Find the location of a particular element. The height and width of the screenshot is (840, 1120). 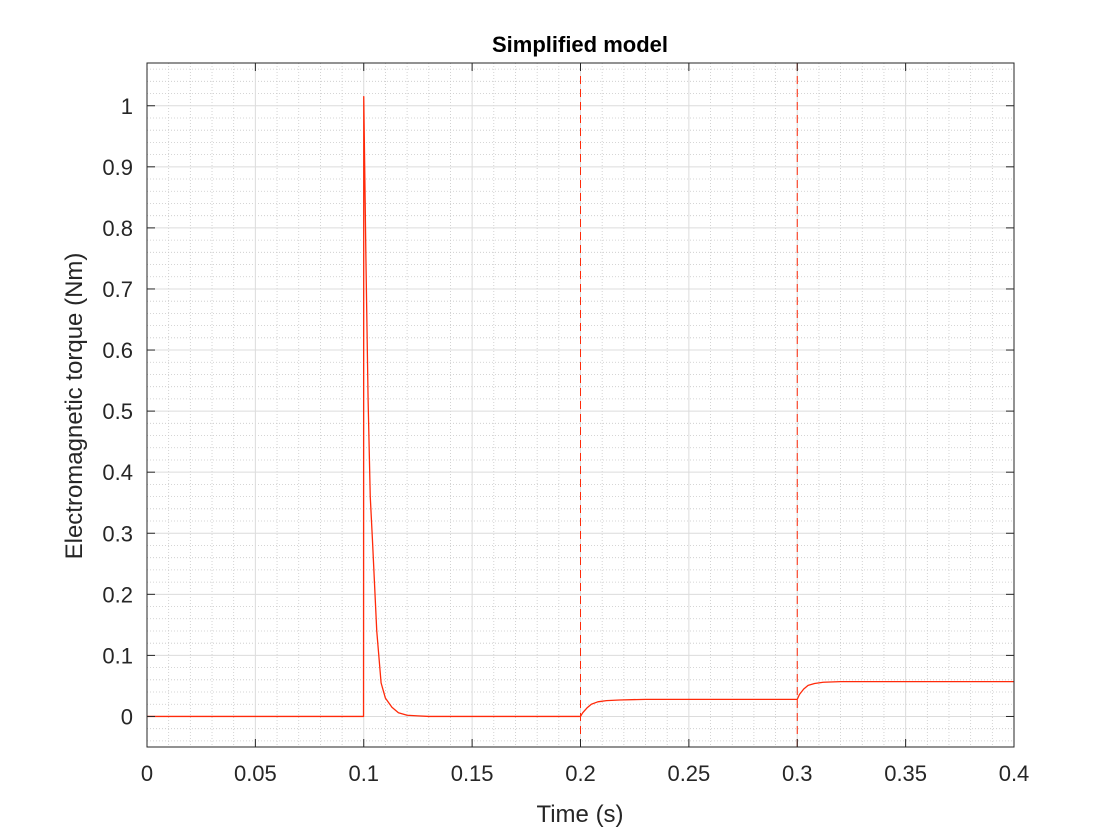

y-tick-label: 0.2 is located at coordinates (117, 594).